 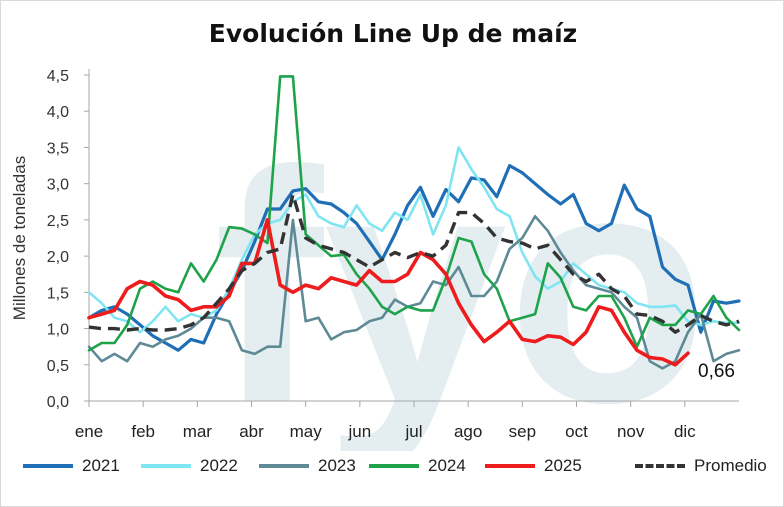 I want to click on y-tick-label: 2,5, so click(x=58, y=221).